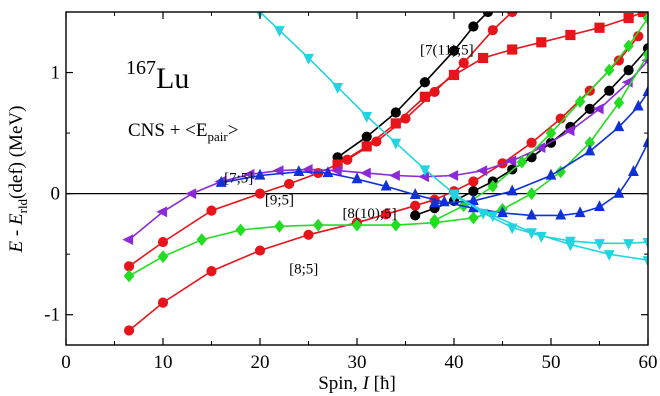 This screenshot has width=660, height=396. I want to click on series-sBlue2, so click(538, 146).